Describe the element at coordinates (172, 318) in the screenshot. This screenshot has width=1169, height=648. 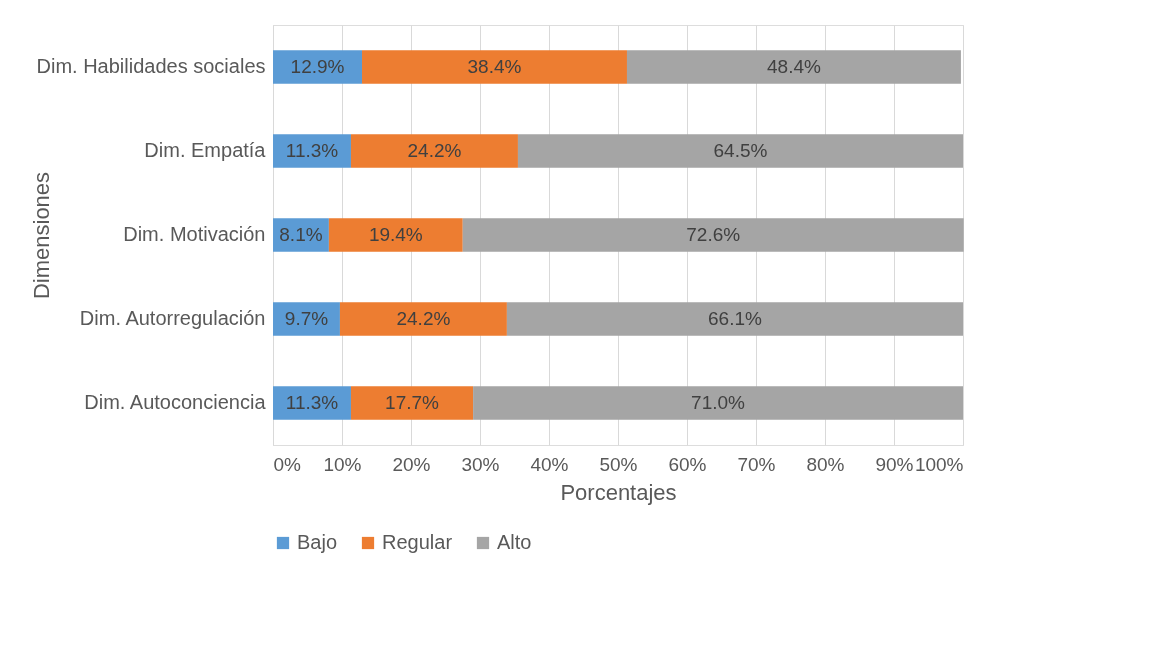
I see `y-tick-label: Dim. Autorregulación` at that location.